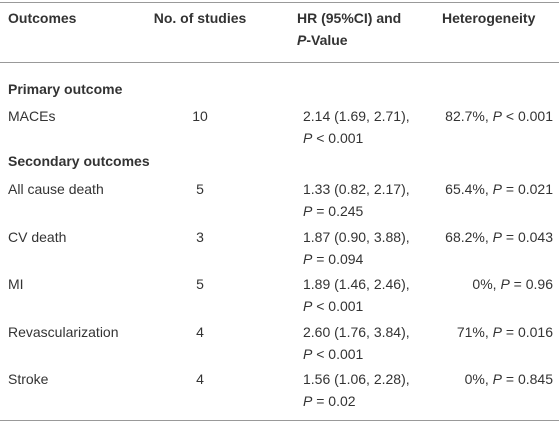  Describe the element at coordinates (200, 18) in the screenshot. I see `header-studies: No. of studies` at that location.